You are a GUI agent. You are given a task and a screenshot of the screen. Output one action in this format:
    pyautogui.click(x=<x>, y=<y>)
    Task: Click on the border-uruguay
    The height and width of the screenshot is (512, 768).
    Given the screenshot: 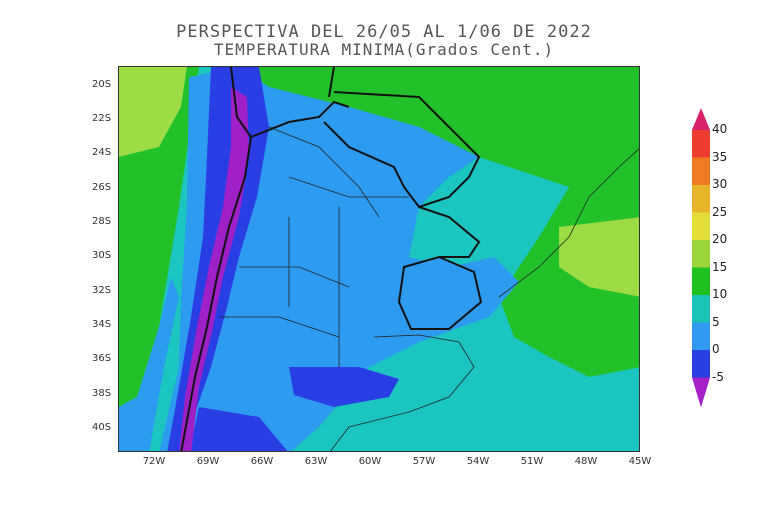 What is the action you would take?
    pyautogui.click(x=440, y=292)
    